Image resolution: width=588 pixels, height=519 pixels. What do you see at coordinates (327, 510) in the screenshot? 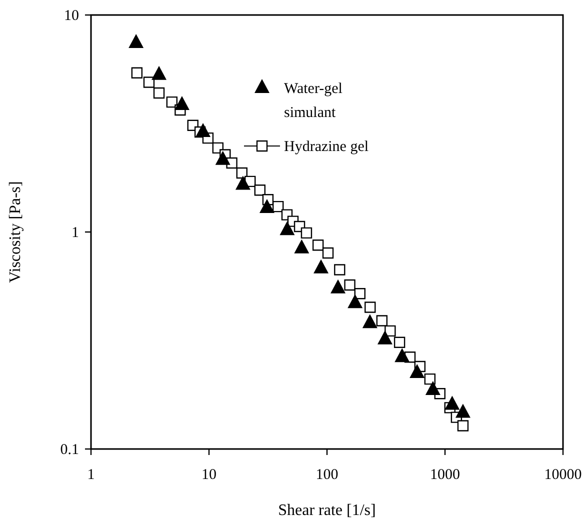
I see `x-axis-title: Shear rate [1/s]` at bounding box center [327, 510].